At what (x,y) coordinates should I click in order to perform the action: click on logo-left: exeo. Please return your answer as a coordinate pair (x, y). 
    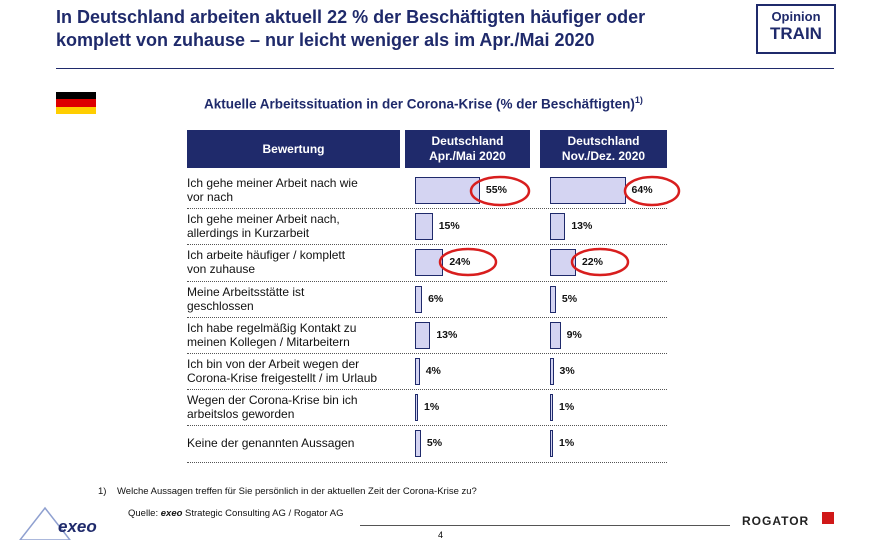
    Looking at the image, I should click on (58, 523).